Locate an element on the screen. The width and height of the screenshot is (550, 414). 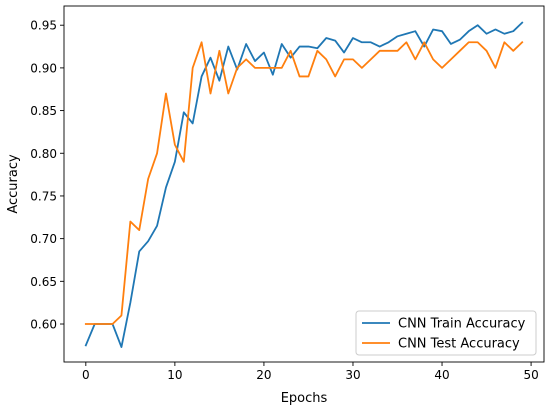
y-tick-label: 0.85 is located at coordinates (43, 111).